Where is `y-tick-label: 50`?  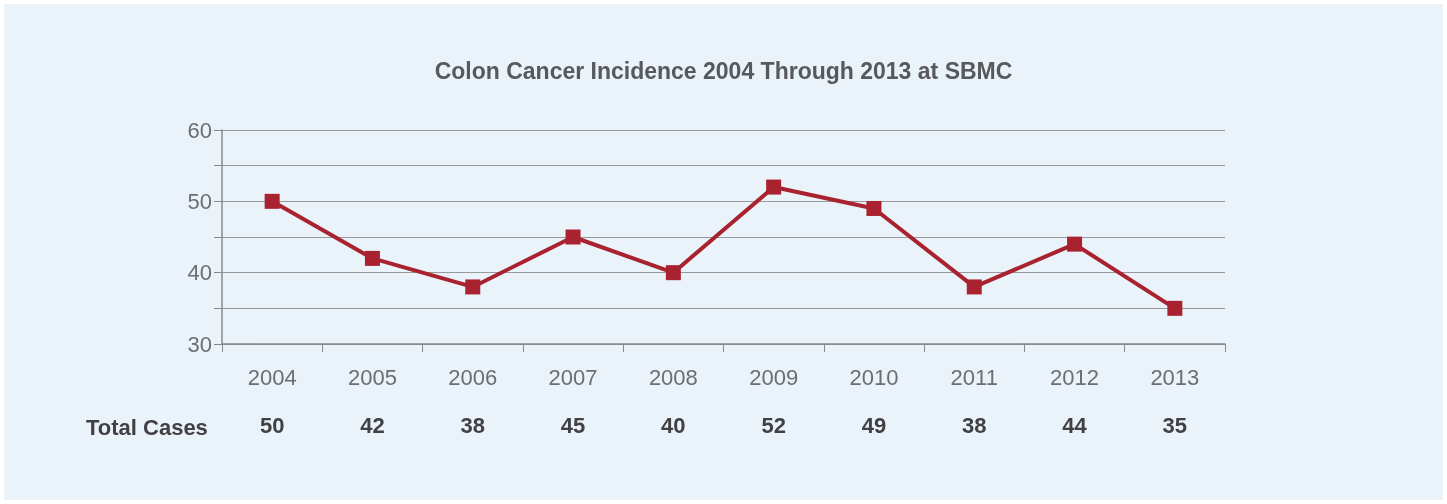
y-tick-label: 50 is located at coordinates (199, 201).